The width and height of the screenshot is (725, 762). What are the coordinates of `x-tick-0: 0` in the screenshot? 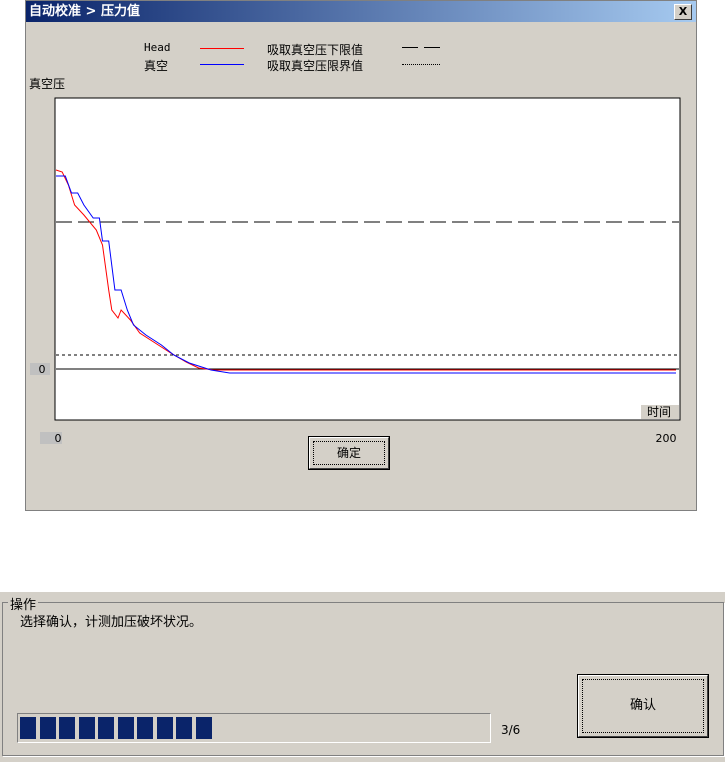 It's located at (58, 438).